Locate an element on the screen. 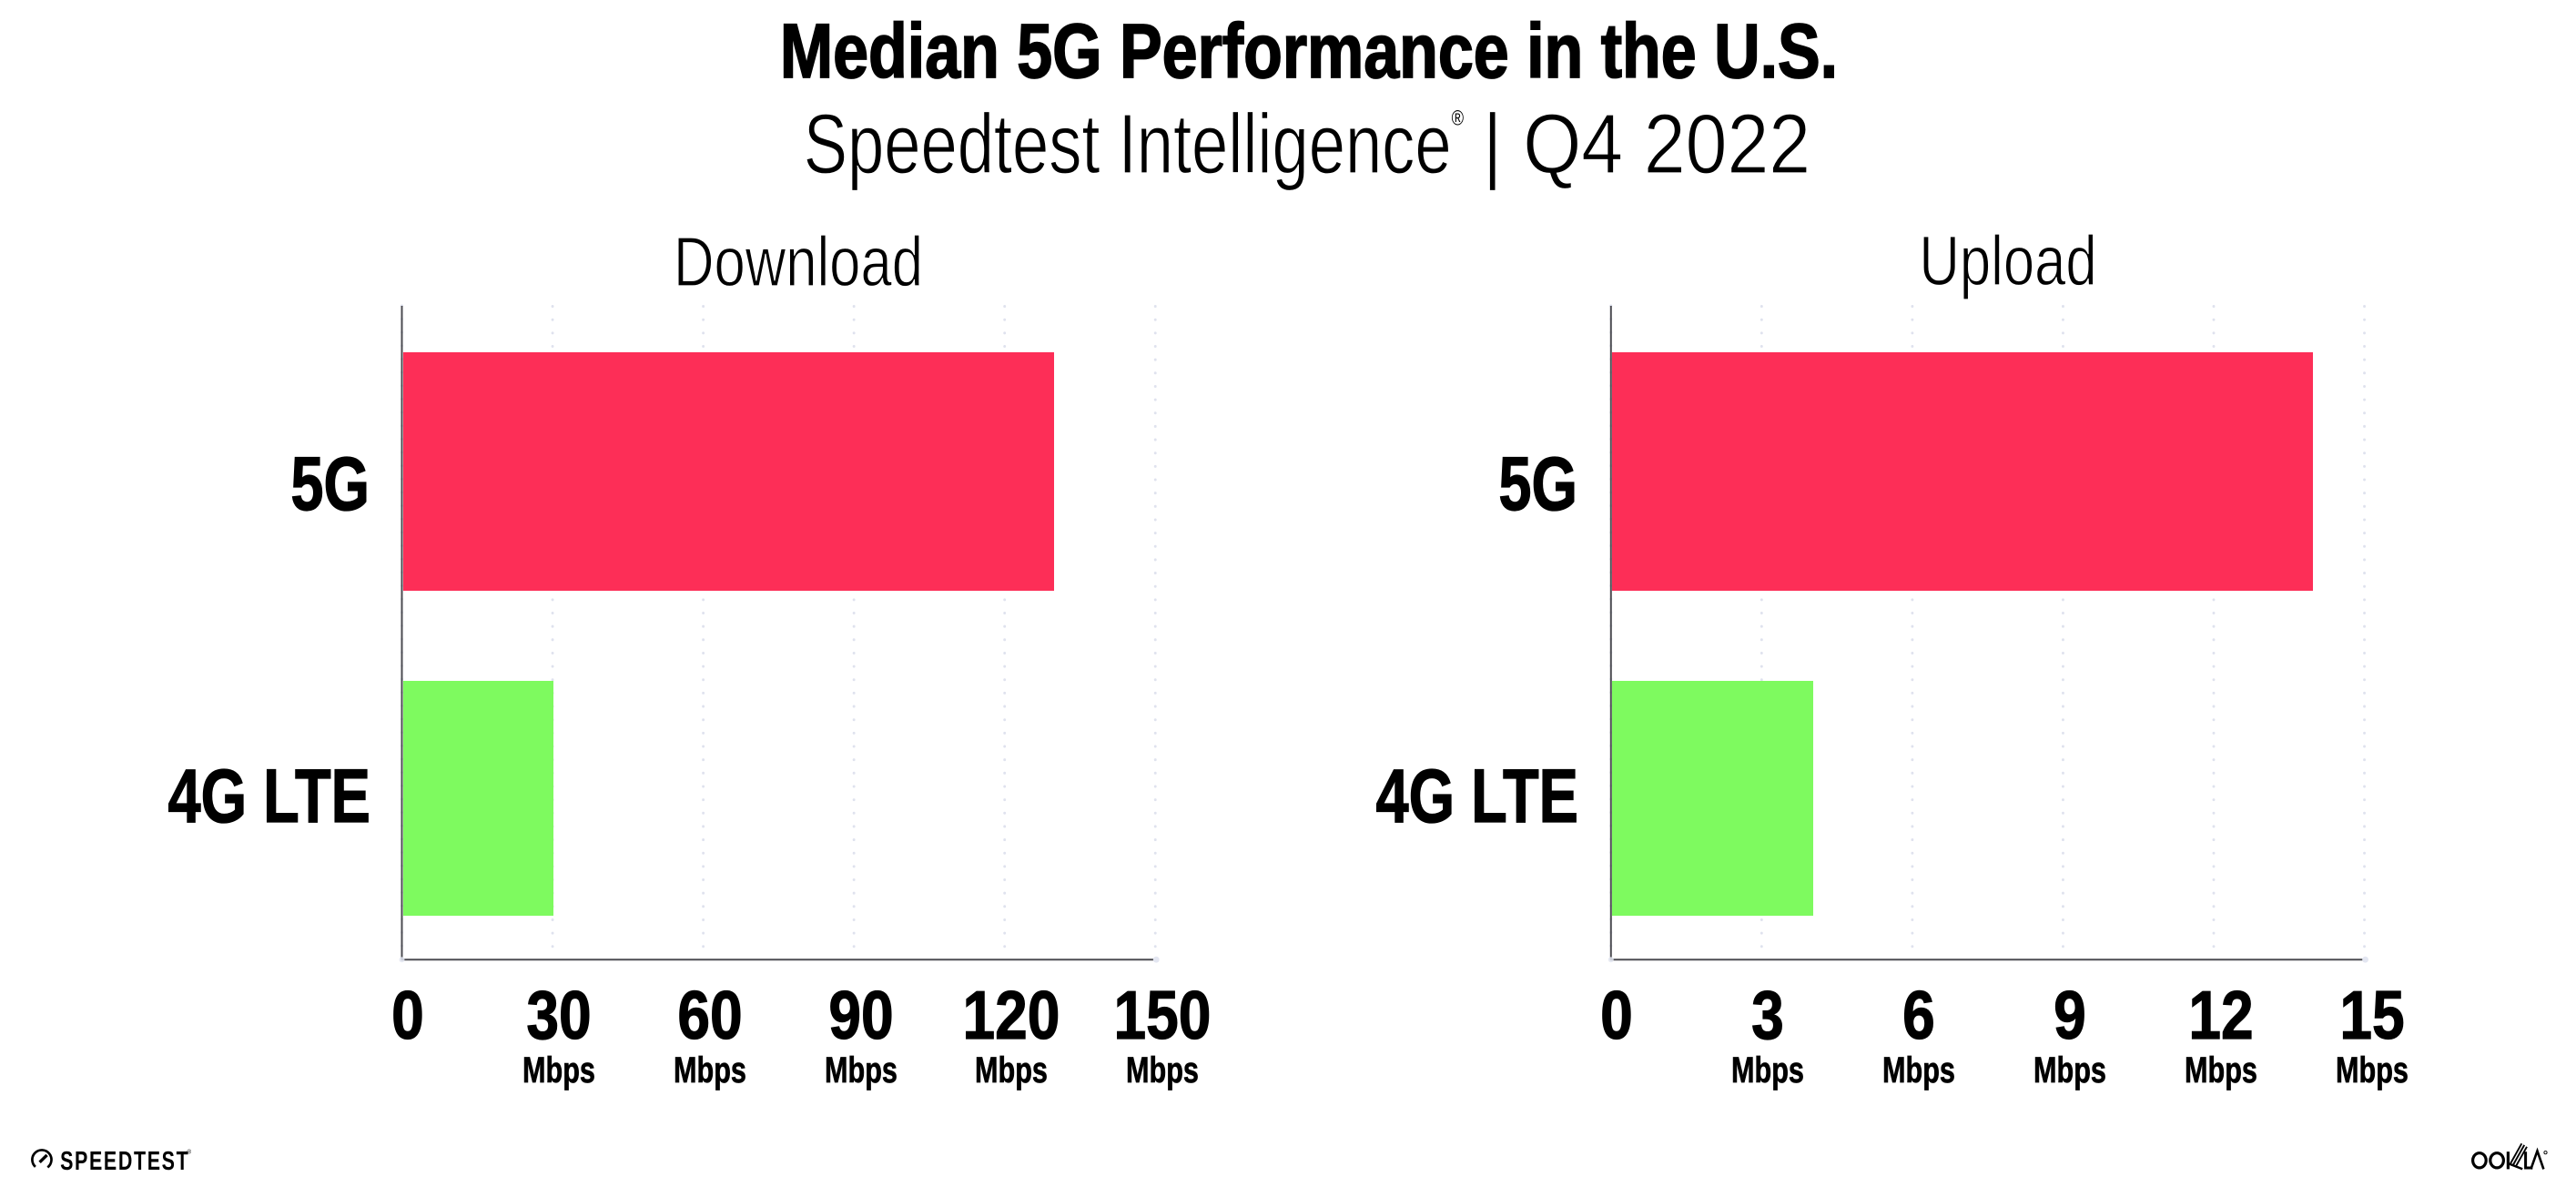 The width and height of the screenshot is (2576, 1197). svg-text: SPEEDTEST is located at coordinates (124, 1162).